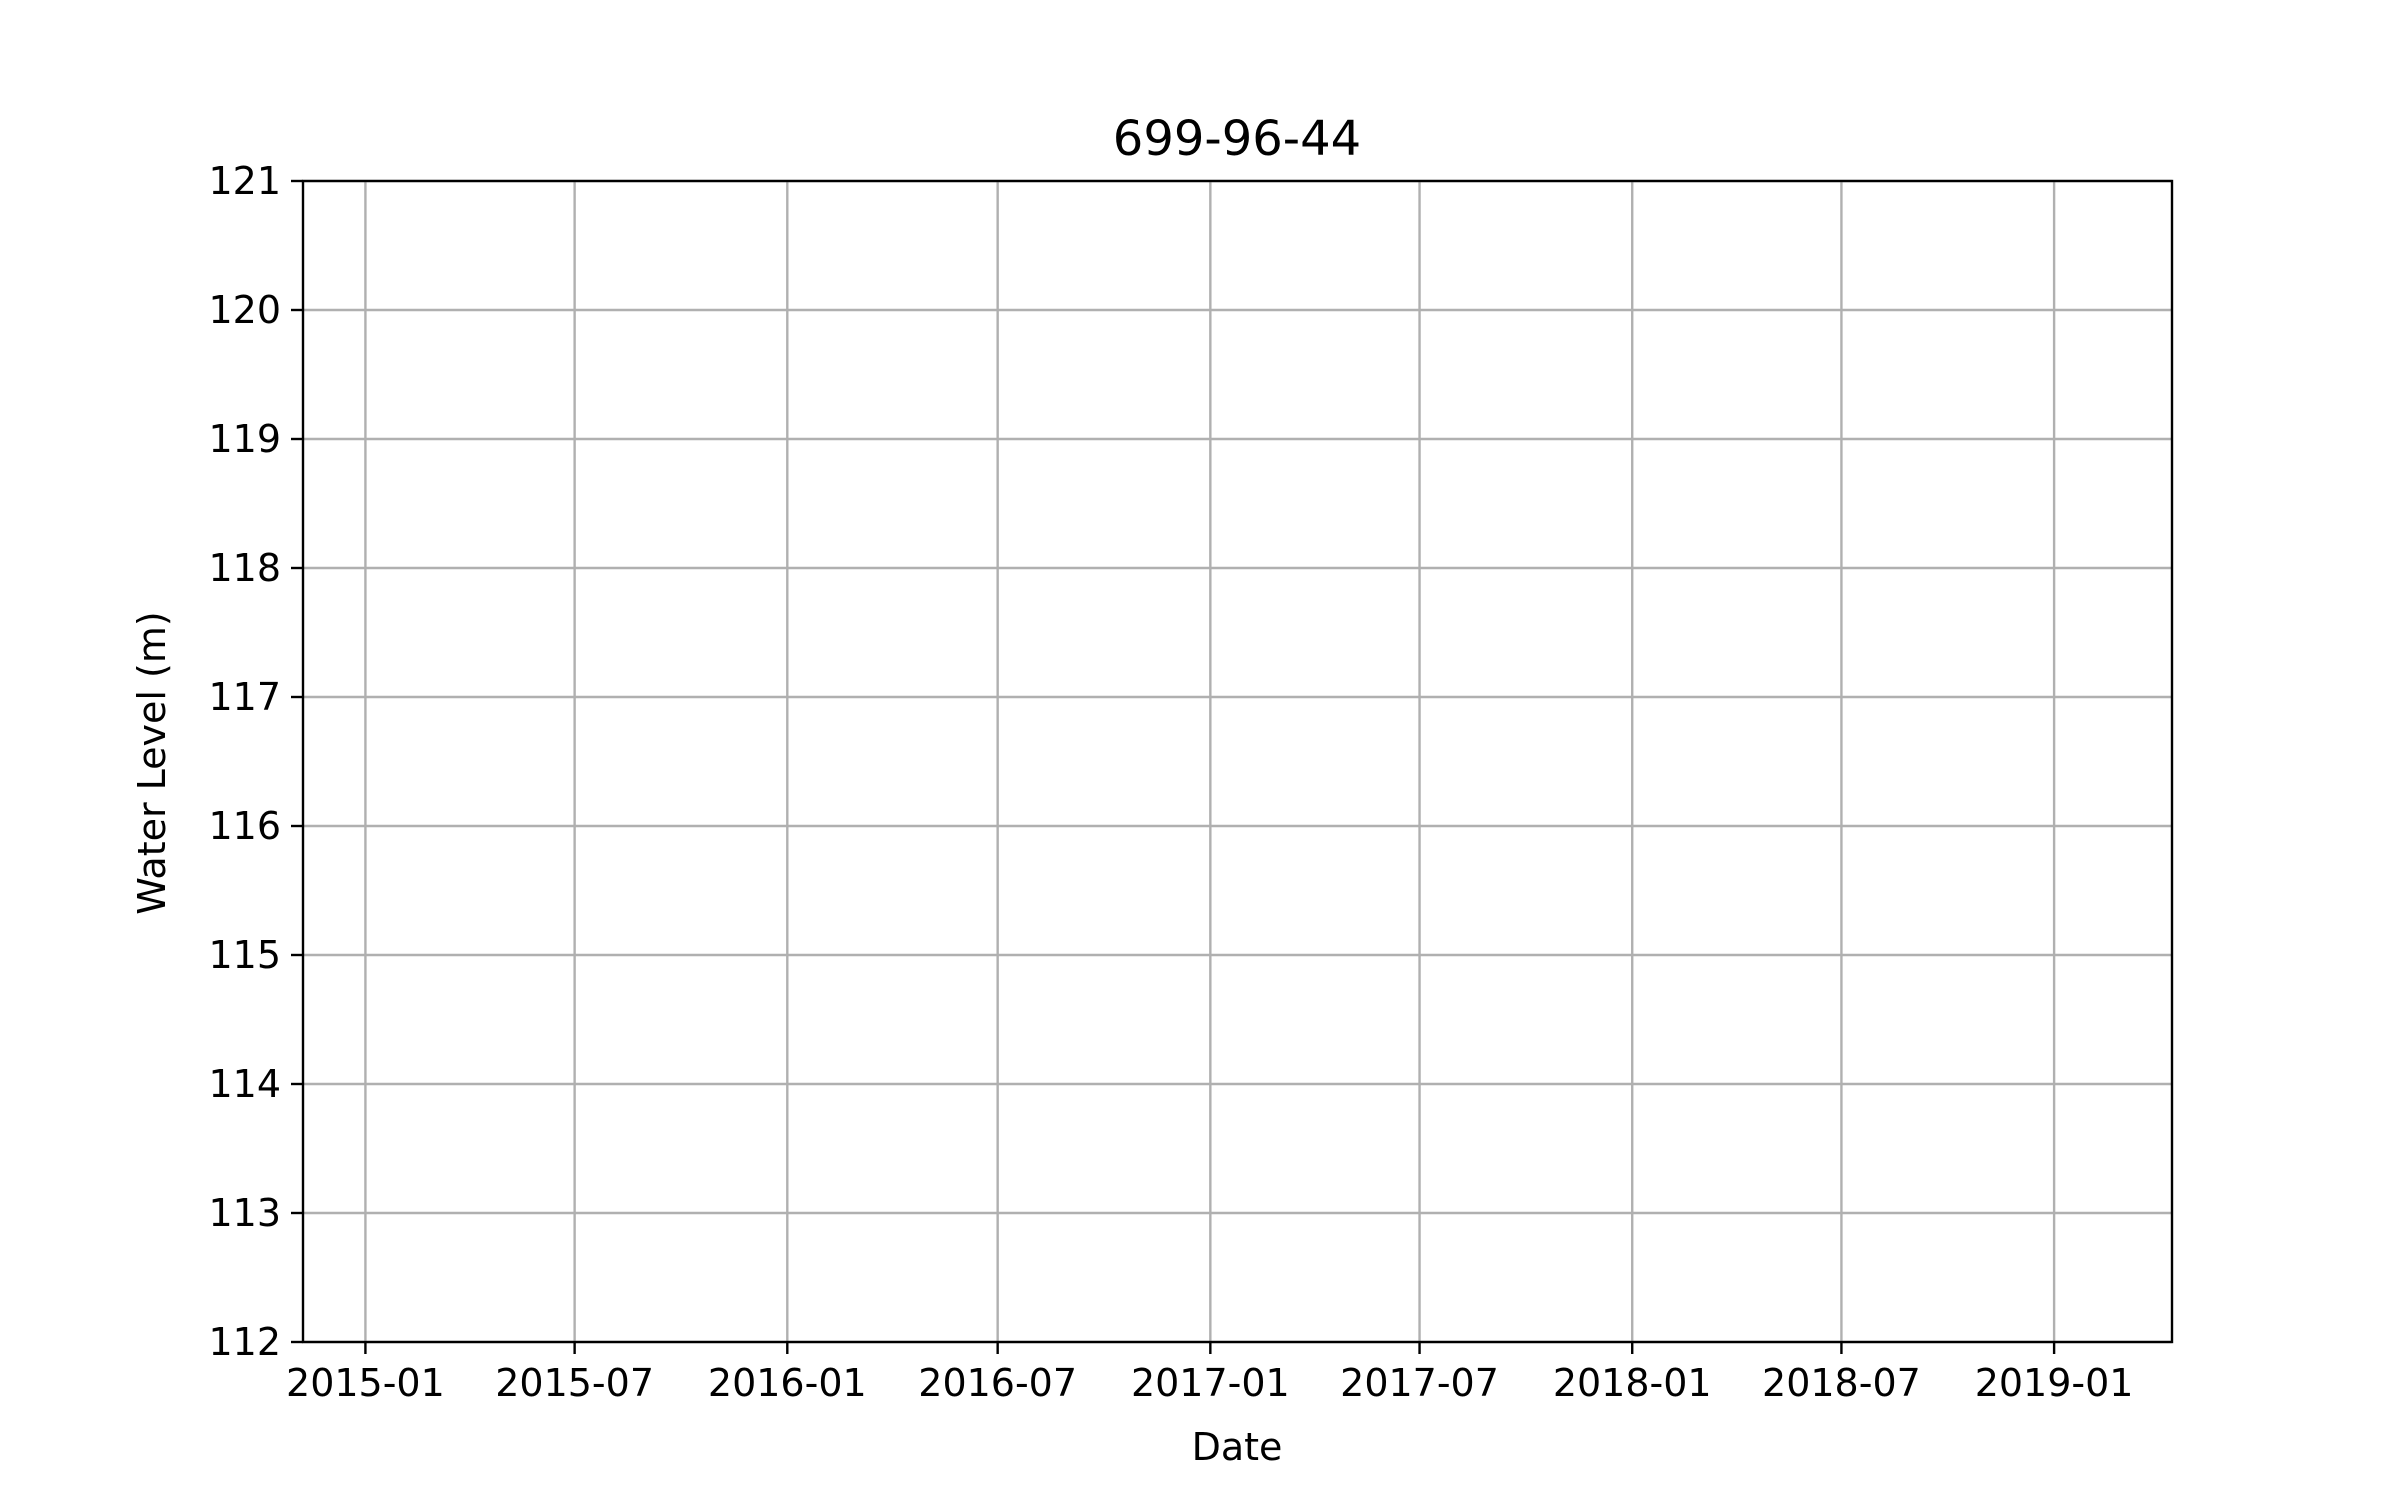 The height and width of the screenshot is (1500, 2400). Describe the element at coordinates (152, 762) in the screenshot. I see `y-axis-label: Water Level (m)` at that location.